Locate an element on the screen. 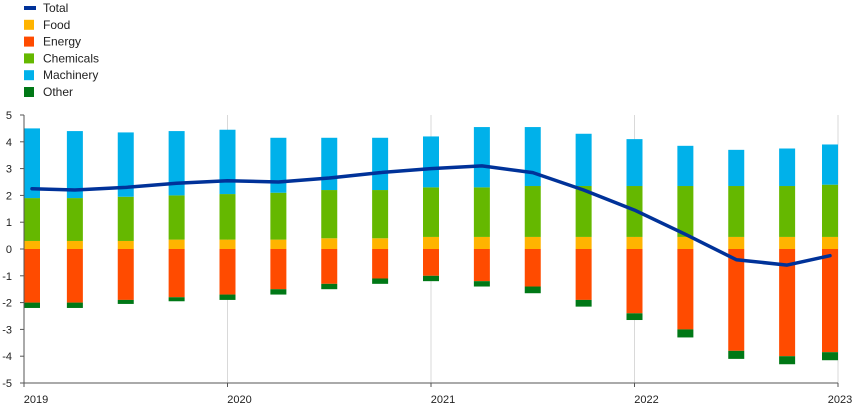 The width and height of the screenshot is (865, 411). y-tick-label: 4 is located at coordinates (9, 143).